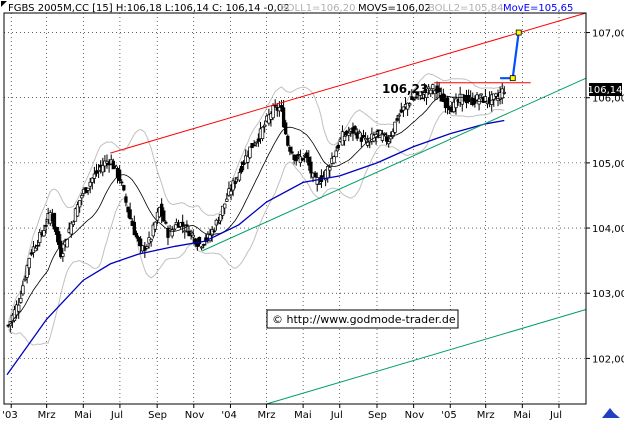  What do you see at coordinates (394, 8) in the screenshot?
I see `header-movs: MOVS=106,02` at bounding box center [394, 8].